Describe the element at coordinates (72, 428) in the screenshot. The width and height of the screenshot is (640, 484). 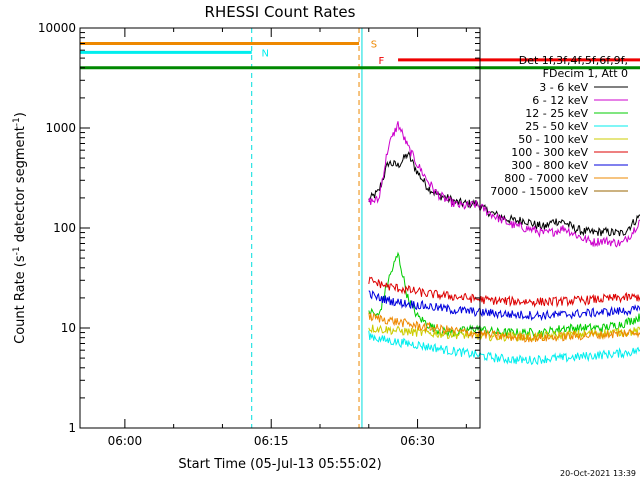
I see `y-tick-label-1: 1` at that location.